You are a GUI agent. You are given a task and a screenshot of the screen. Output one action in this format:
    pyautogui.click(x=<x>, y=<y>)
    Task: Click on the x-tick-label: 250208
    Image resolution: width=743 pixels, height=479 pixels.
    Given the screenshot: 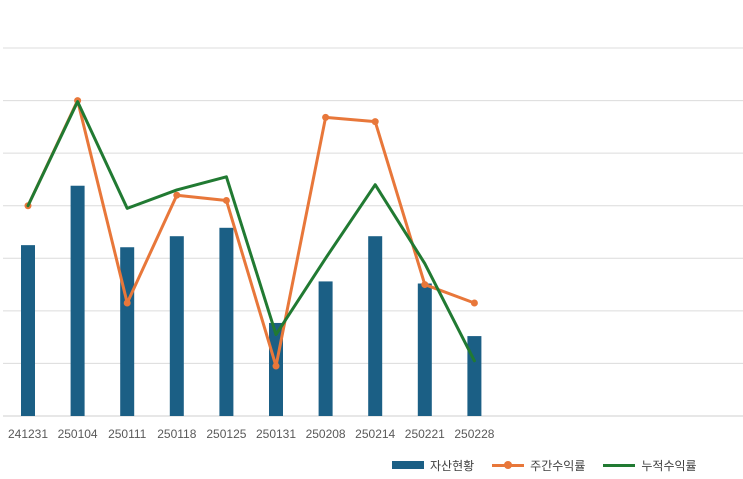 What is the action you would take?
    pyautogui.click(x=326, y=434)
    